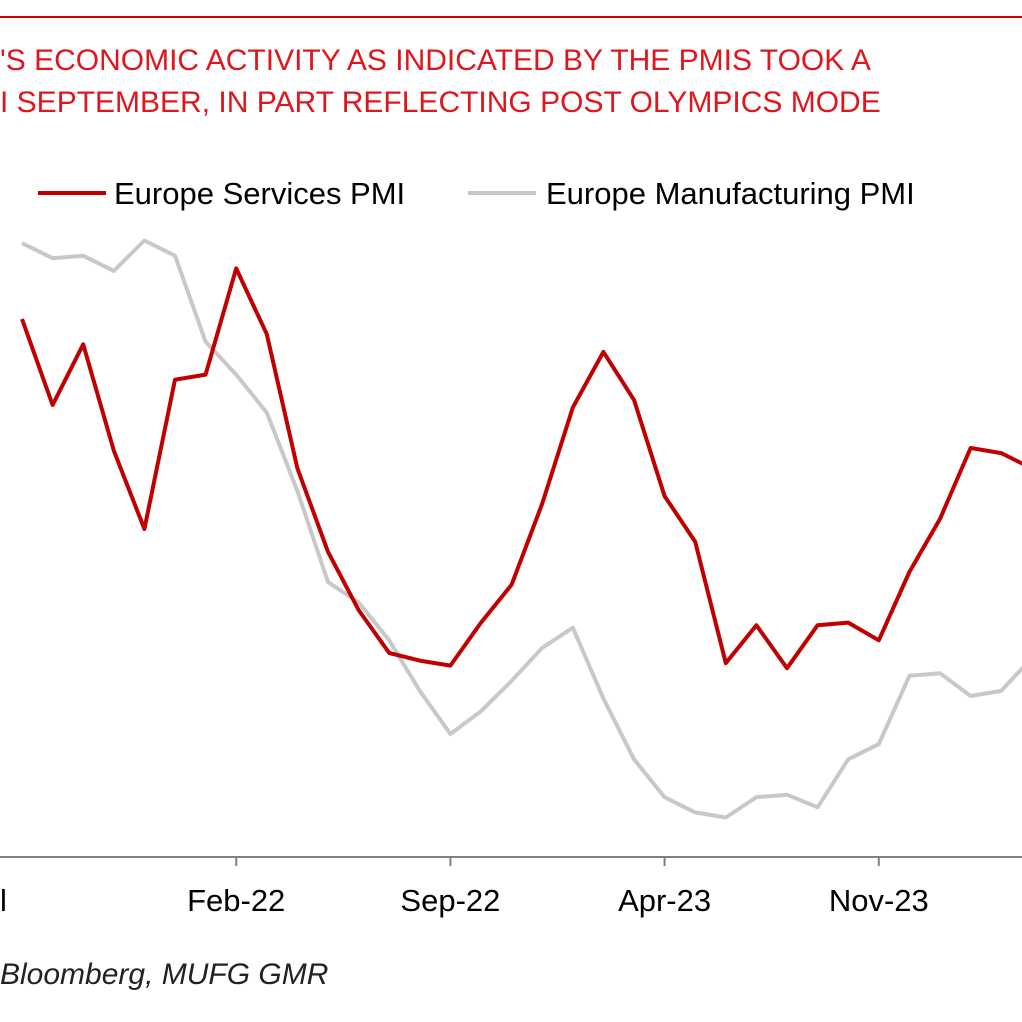  I want to click on x-axis-ticks, so click(557, 861).